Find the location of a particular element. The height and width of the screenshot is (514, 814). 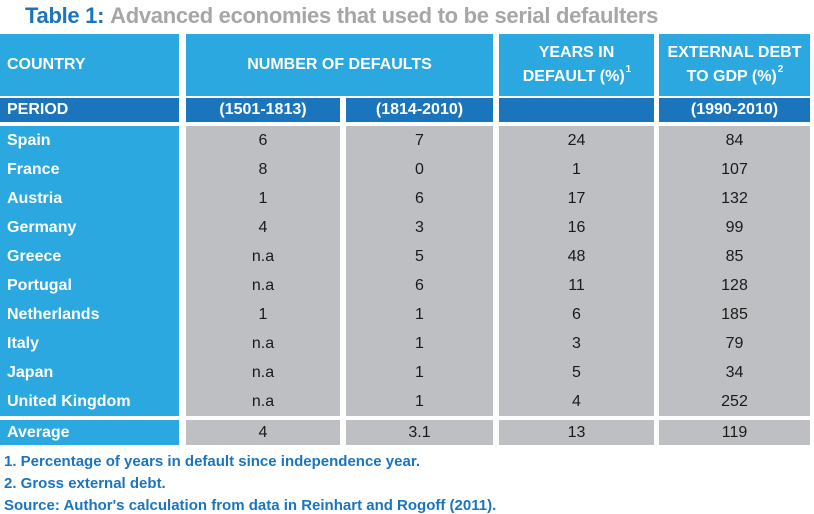

average-external-debt: 119 is located at coordinates (734, 432).